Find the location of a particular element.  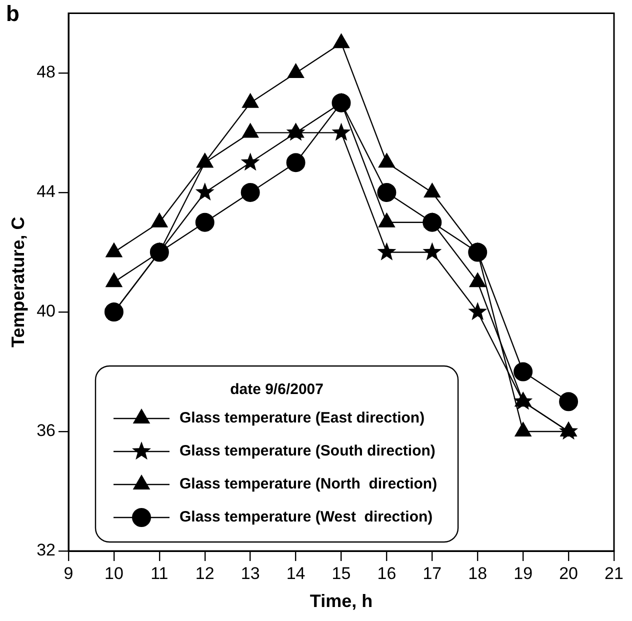

x-tick-label: 17 is located at coordinates (432, 573).